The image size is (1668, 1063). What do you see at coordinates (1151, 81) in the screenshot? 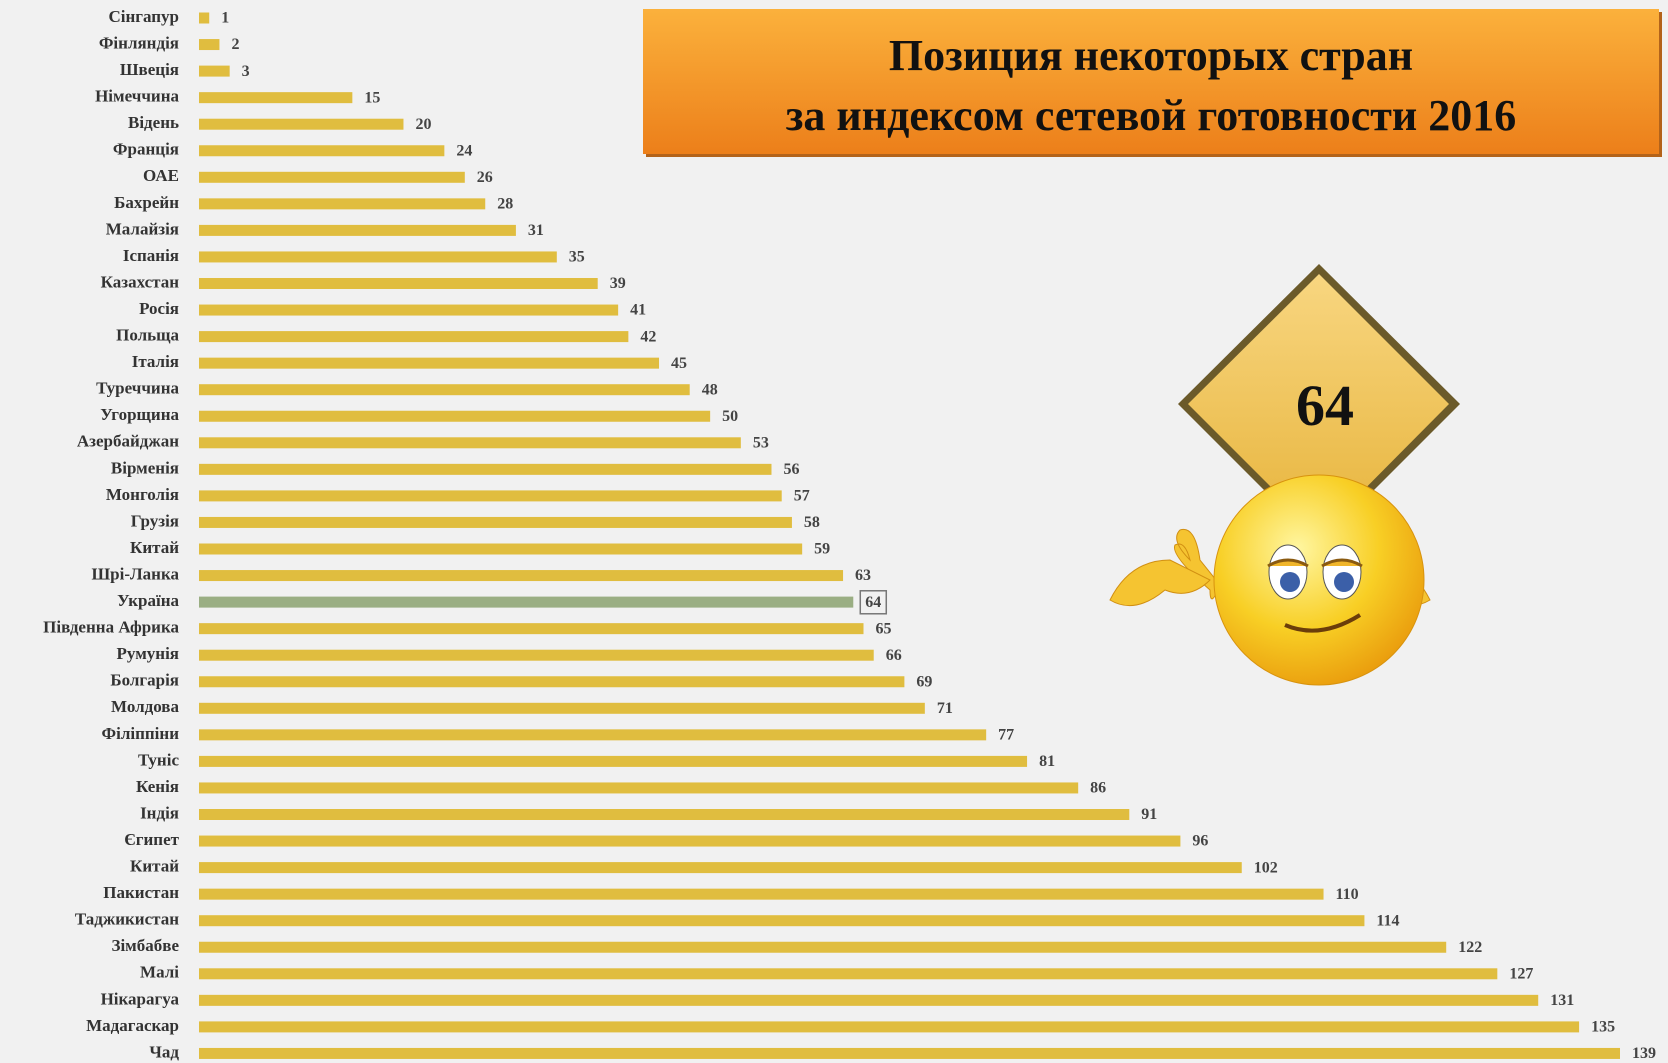
I see `title-box` at bounding box center [1151, 81].